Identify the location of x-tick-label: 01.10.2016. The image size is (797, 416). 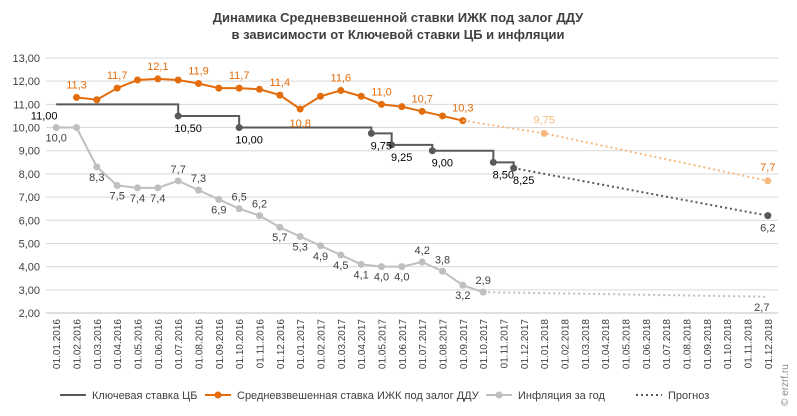
(240, 344).